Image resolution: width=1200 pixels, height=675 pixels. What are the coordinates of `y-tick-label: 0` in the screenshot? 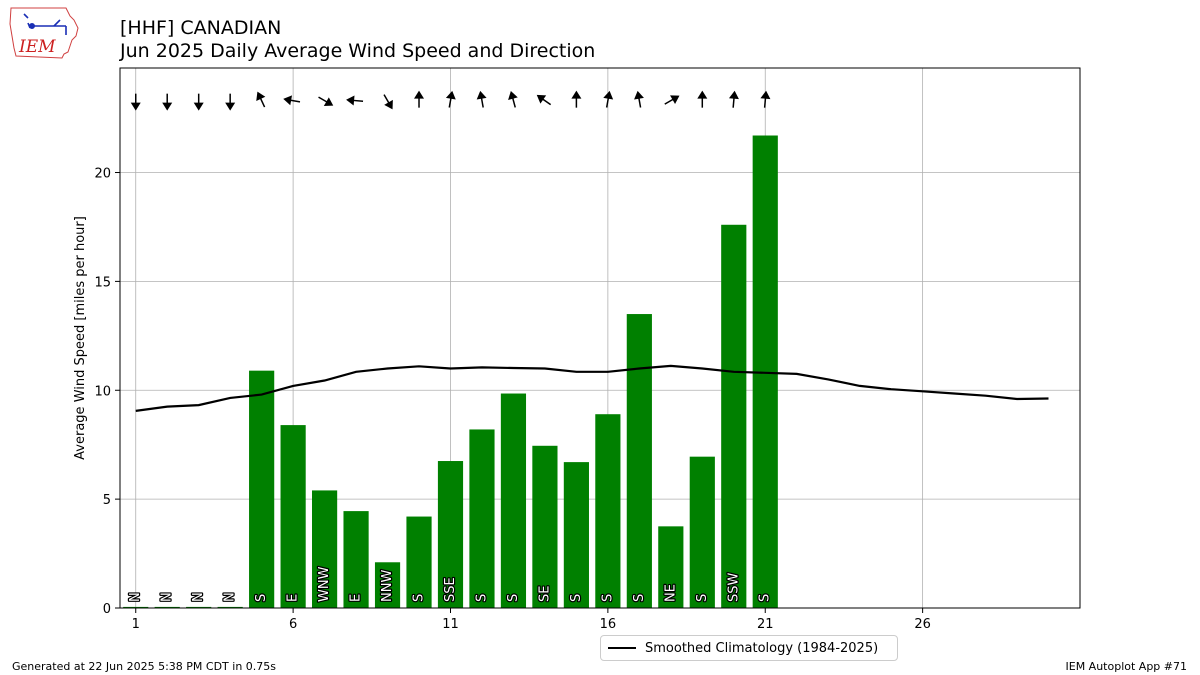 It's located at (107, 609).